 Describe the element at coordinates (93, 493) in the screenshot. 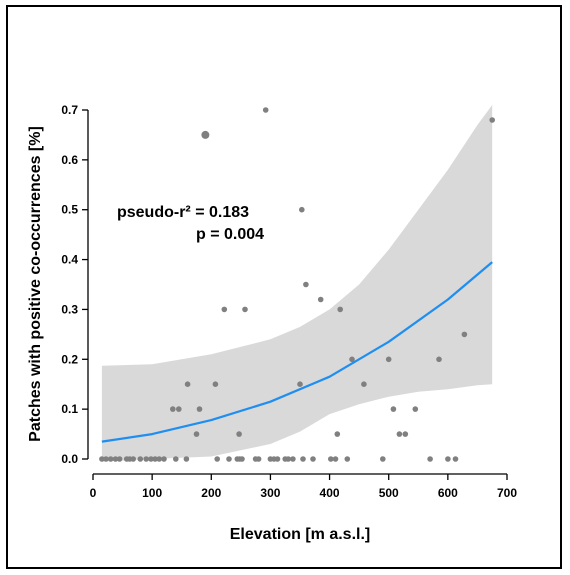

I see `x-tick-label: 0` at that location.